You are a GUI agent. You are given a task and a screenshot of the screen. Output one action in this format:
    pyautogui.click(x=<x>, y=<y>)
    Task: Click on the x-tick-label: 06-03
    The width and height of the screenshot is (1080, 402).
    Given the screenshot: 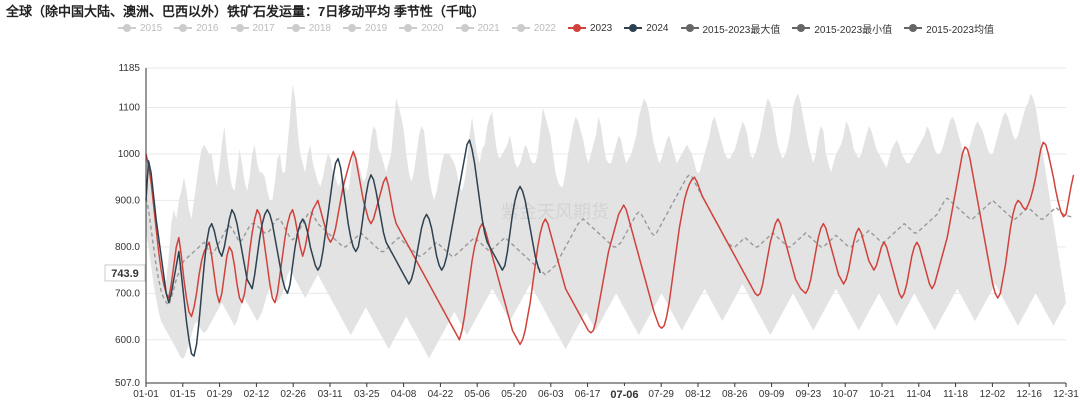 What is the action you would take?
    pyautogui.click(x=551, y=394)
    